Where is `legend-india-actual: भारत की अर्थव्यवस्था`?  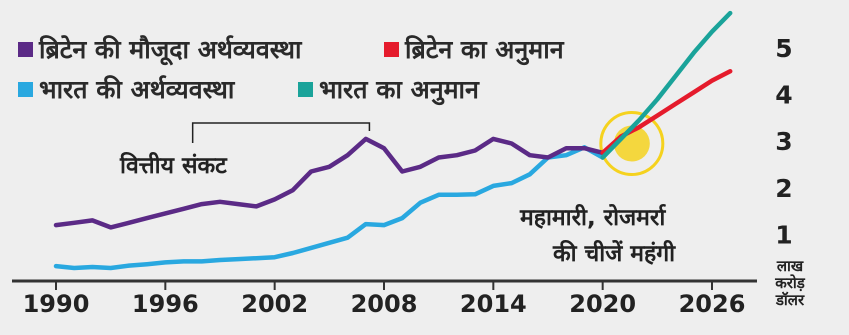
legend-india-actual: भारत की अर्थव्यवस्था is located at coordinates (126, 89).